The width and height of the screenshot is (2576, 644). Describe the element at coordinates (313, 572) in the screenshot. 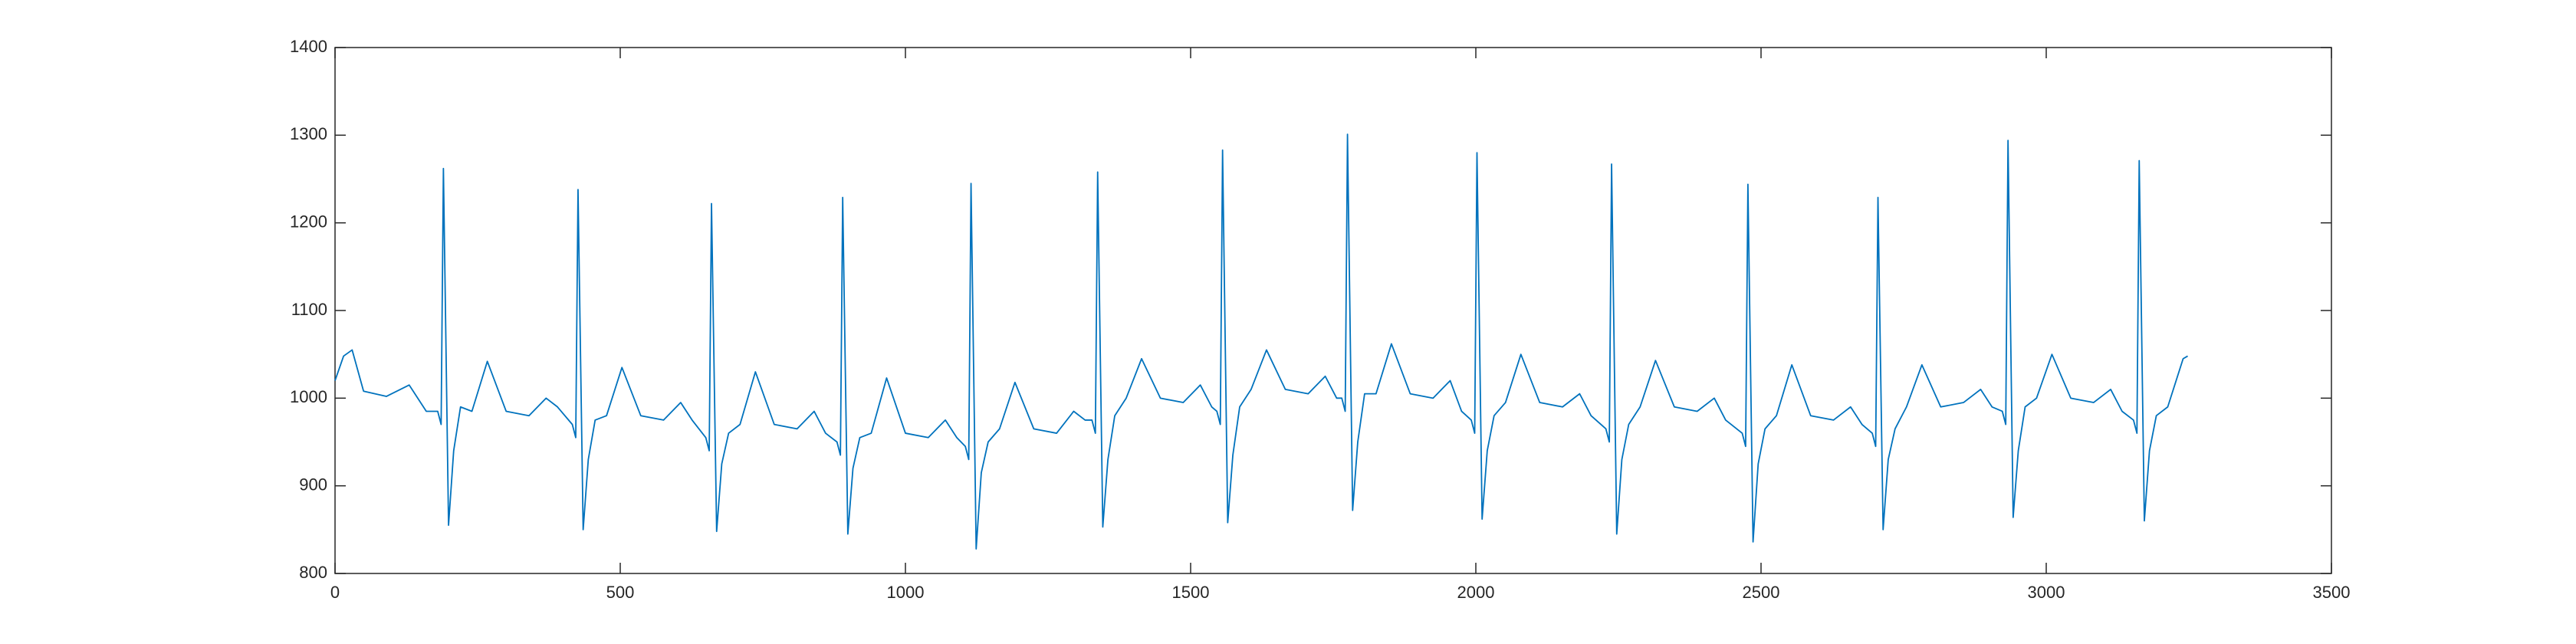

I see `y-tick-label: 800` at that location.